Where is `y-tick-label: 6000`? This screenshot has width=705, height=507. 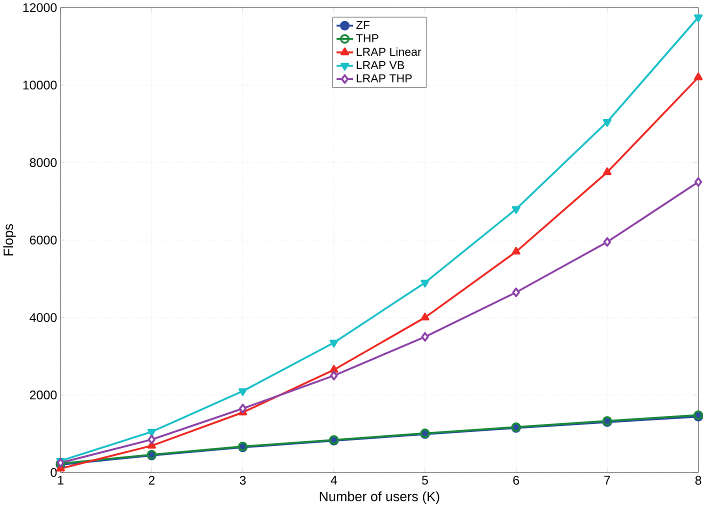
y-tick-label: 6000 is located at coordinates (43, 240).